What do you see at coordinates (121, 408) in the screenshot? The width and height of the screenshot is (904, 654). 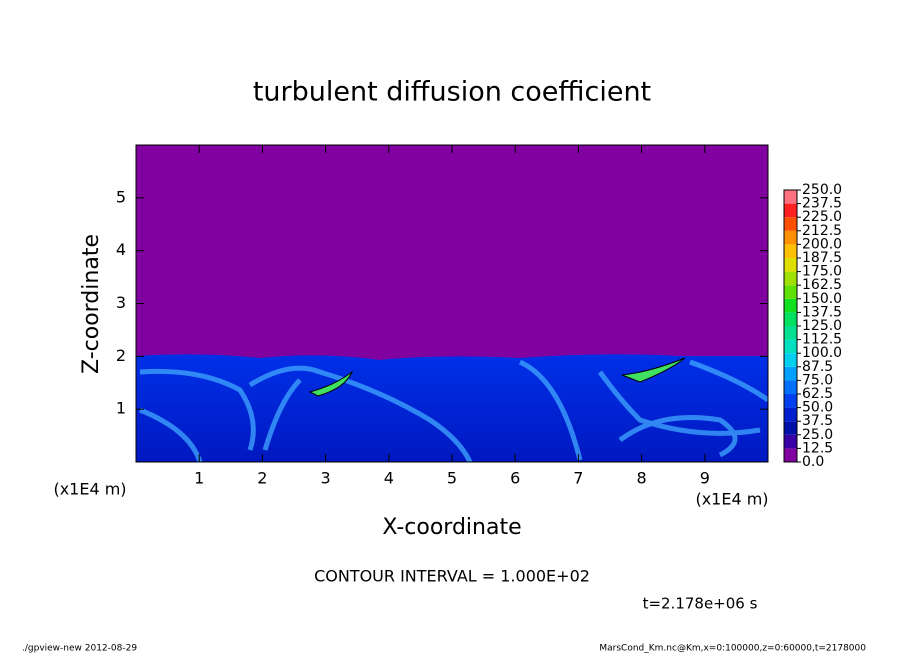 I see `y-tick-label: 1` at bounding box center [121, 408].